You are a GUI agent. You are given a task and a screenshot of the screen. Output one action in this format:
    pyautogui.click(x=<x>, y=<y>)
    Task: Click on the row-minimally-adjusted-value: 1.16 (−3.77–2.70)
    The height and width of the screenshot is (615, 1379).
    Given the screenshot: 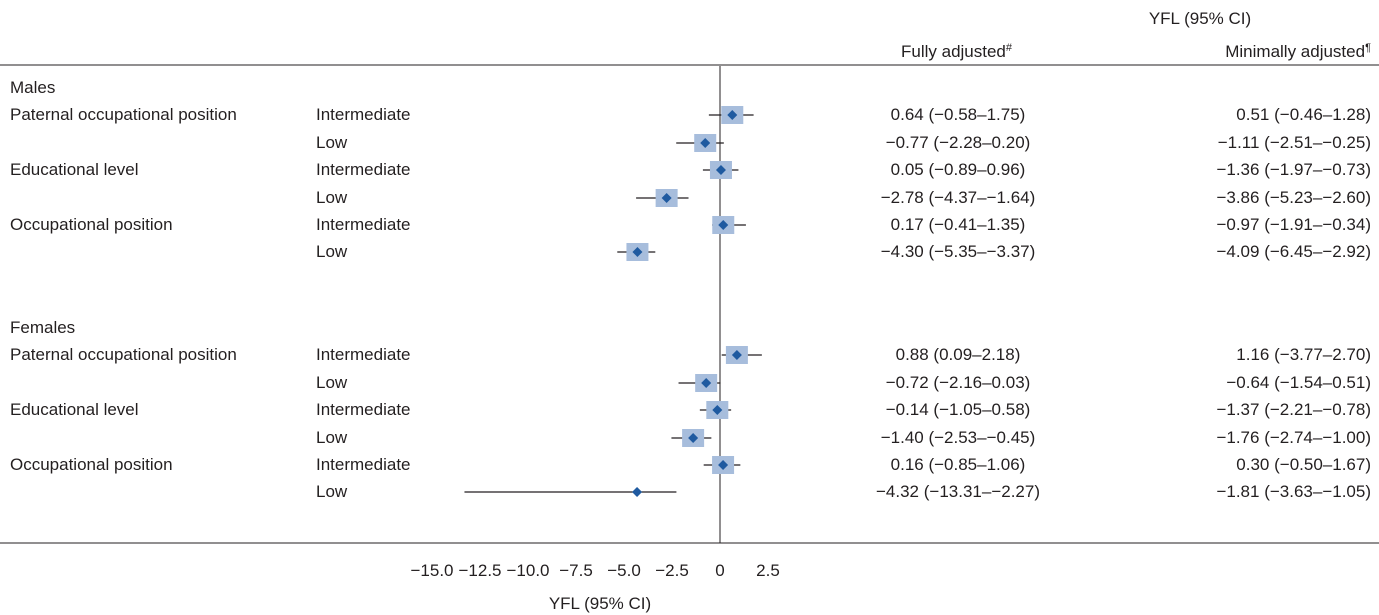 What is the action you would take?
    pyautogui.click(x=1303, y=354)
    